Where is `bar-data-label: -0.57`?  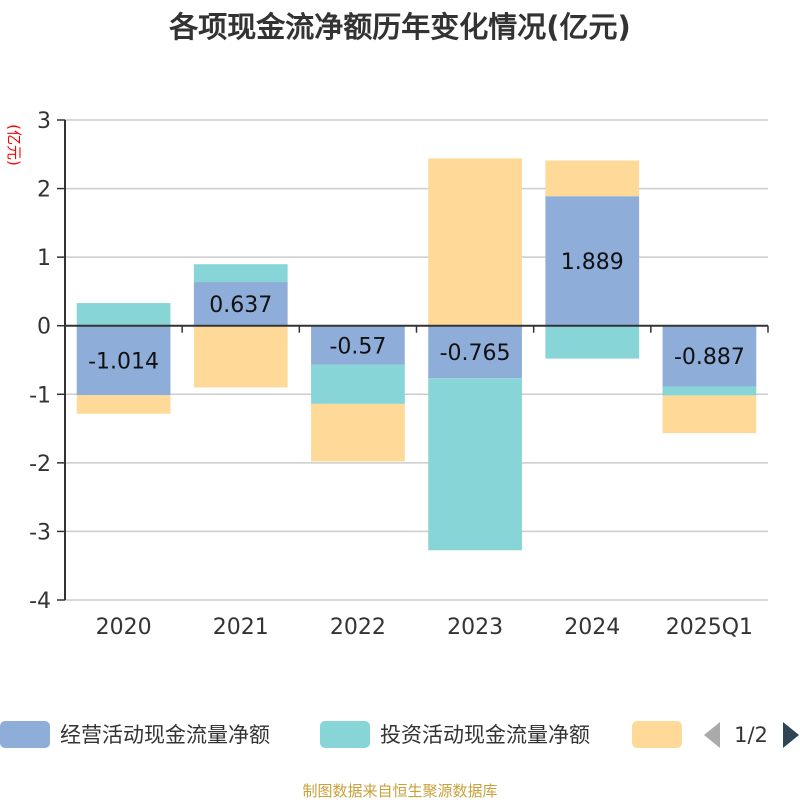 bar-data-label: -0.57 is located at coordinates (357, 346).